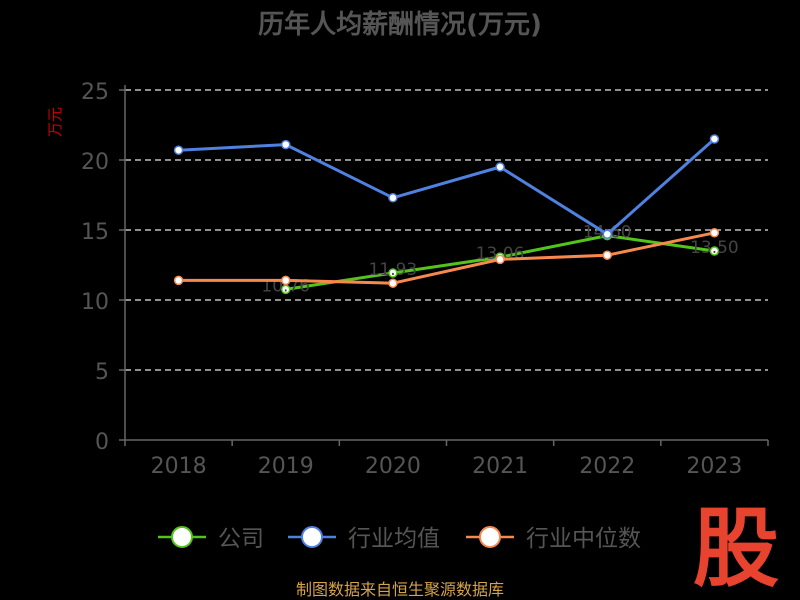  I want to click on source-footer: 制图数据来自恒生聚源数据库, so click(400, 589).